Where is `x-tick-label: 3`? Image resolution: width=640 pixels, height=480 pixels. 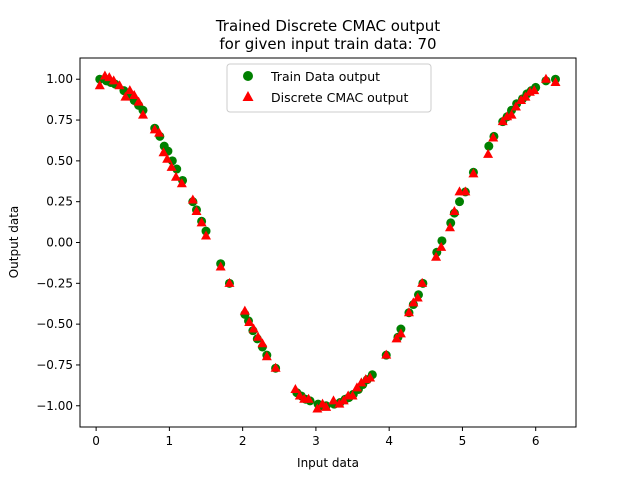 x-tick-label: 3 is located at coordinates (316, 441).